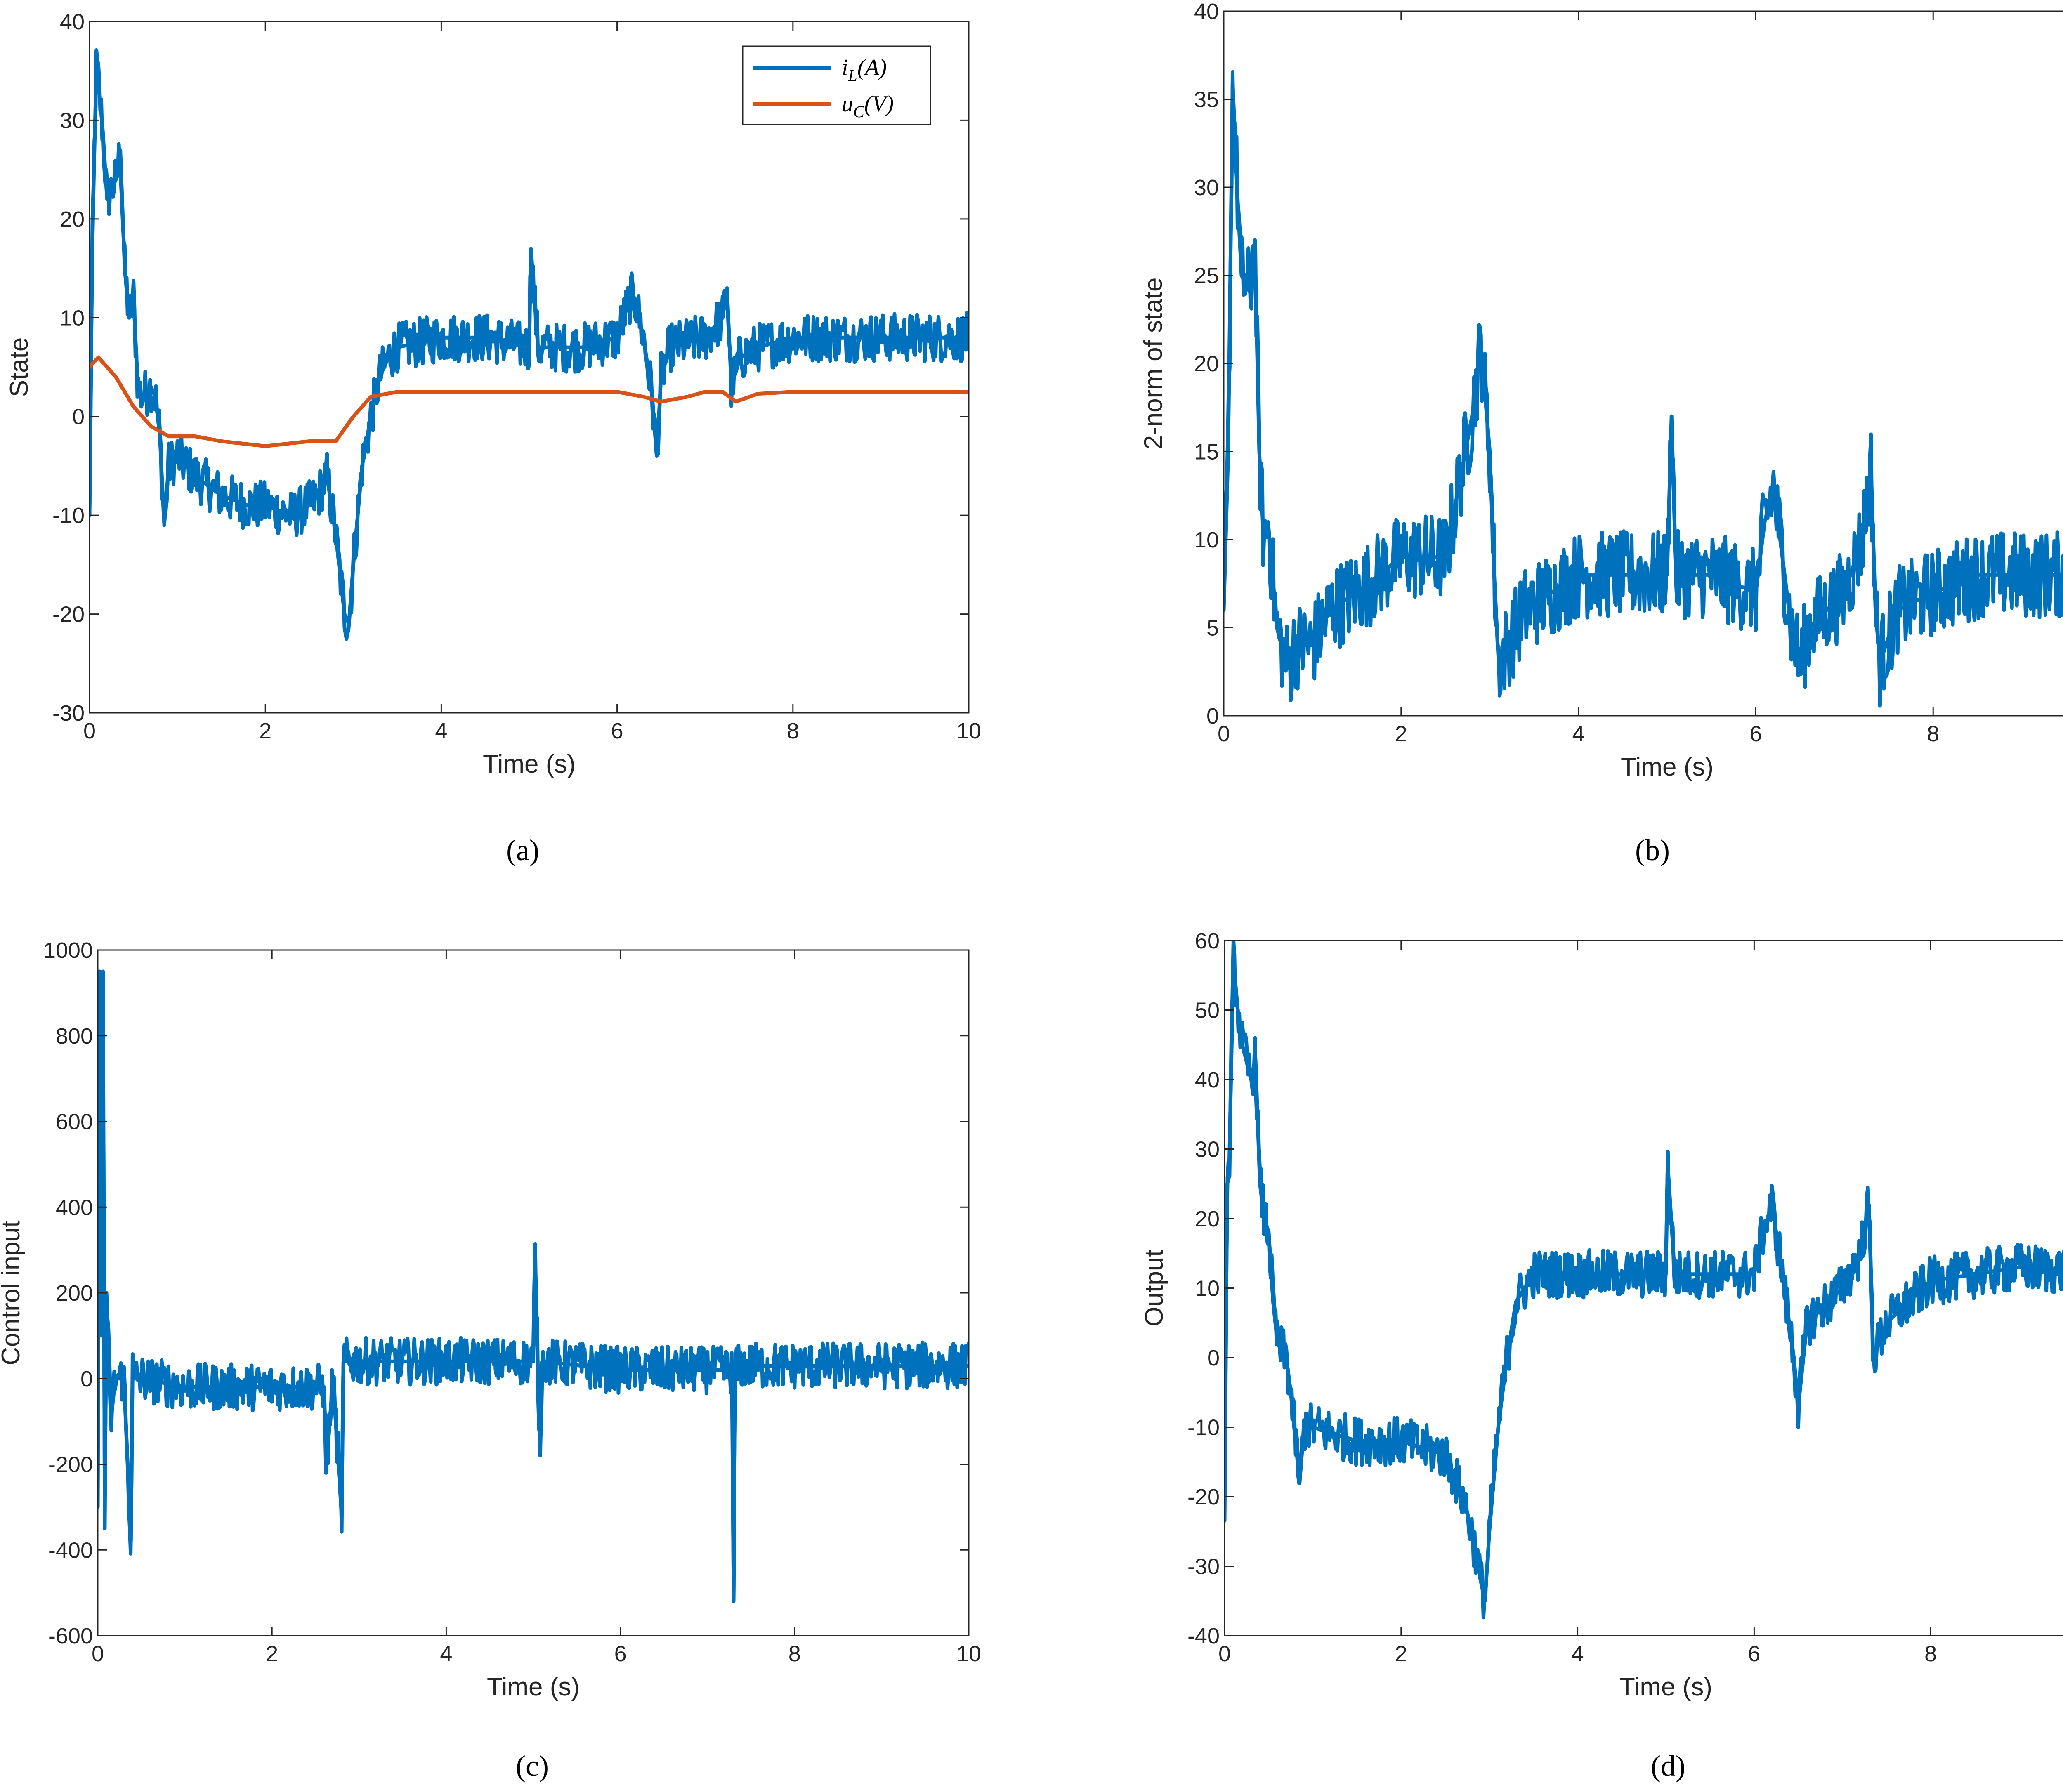 The image size is (2063, 1792). What do you see at coordinates (1653, 850) in the screenshot?
I see `panel-caption: (b)` at bounding box center [1653, 850].